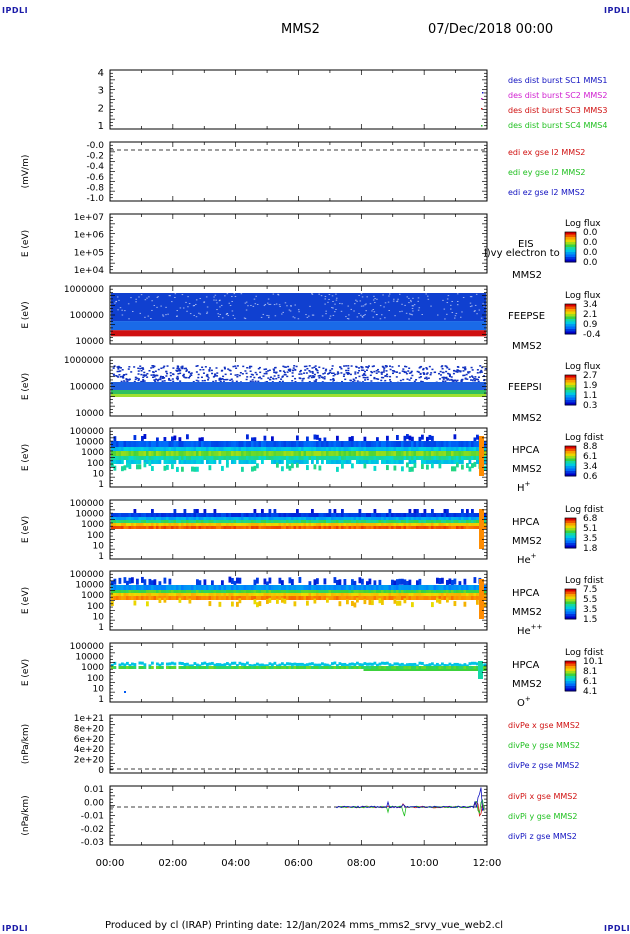 Image resolution: width=630 pixels, height=934 pixels. What do you see at coordinates (299, 677) in the screenshot?
I see `hpca-oplus-spectrogram` at bounding box center [299, 677].